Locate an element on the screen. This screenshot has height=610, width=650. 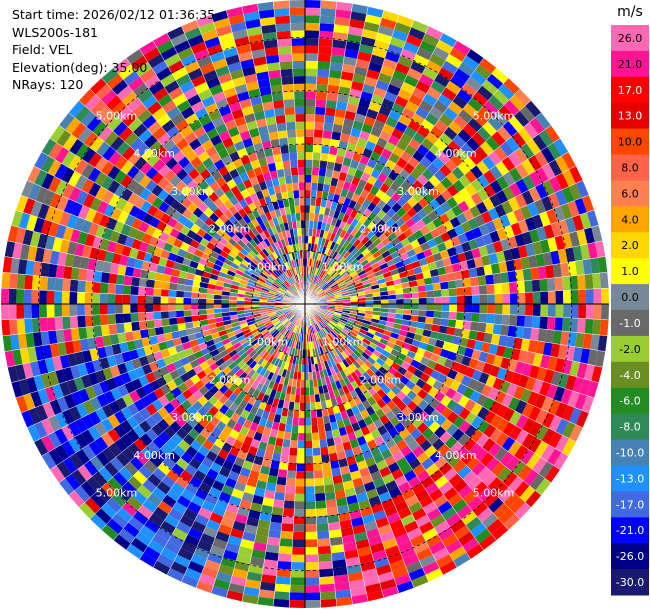
elevation: Elevation(deg): 35.00 is located at coordinates (80, 67).